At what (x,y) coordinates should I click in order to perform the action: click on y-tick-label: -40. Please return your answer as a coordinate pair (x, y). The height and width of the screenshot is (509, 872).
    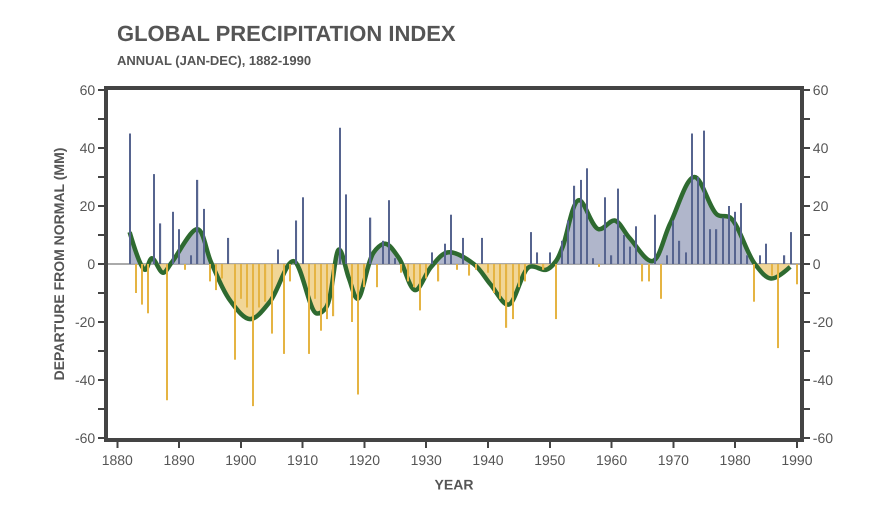
    Looking at the image, I should click on (85, 380).